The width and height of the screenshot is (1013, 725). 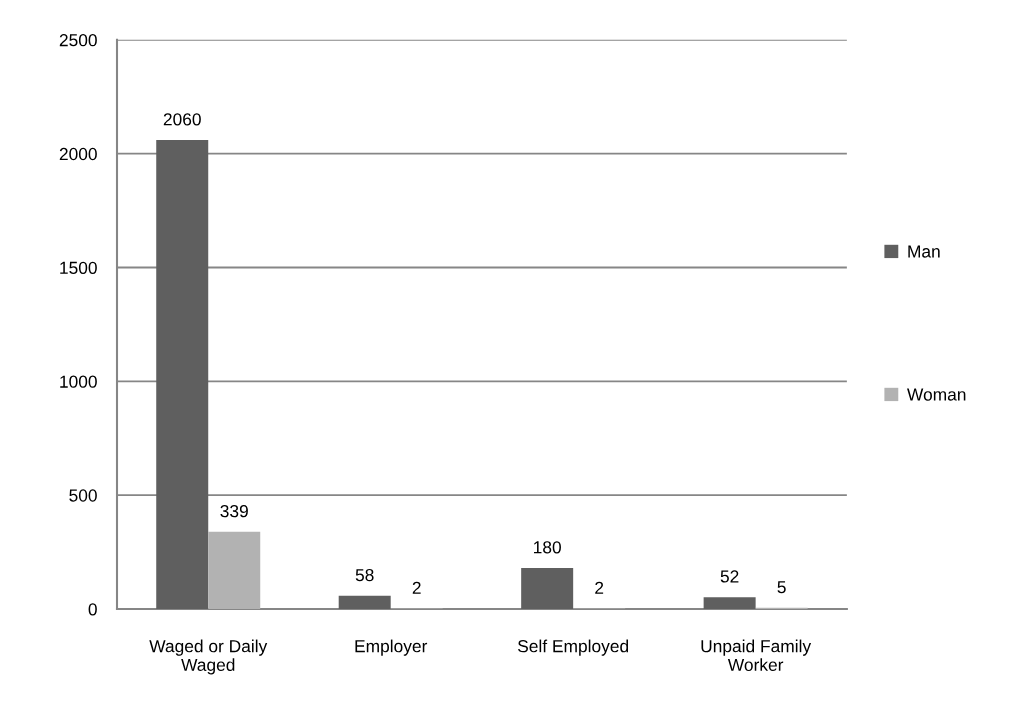 What do you see at coordinates (936, 394) in the screenshot?
I see `legend-label: Woman` at bounding box center [936, 394].